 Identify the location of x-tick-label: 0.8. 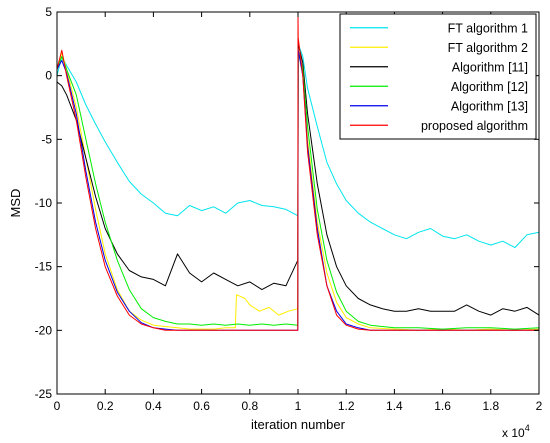
(249, 406).